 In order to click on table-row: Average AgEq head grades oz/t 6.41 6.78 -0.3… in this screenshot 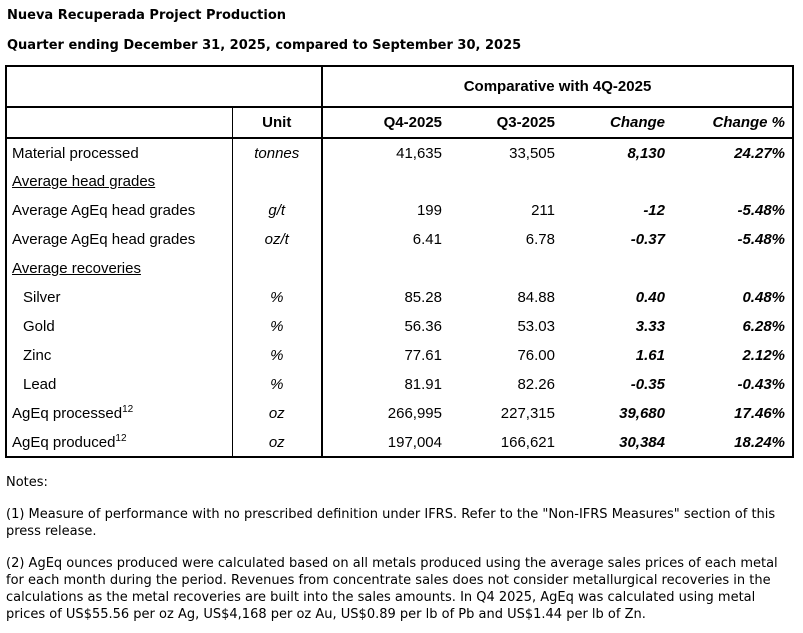, I will do `click(399, 239)`.